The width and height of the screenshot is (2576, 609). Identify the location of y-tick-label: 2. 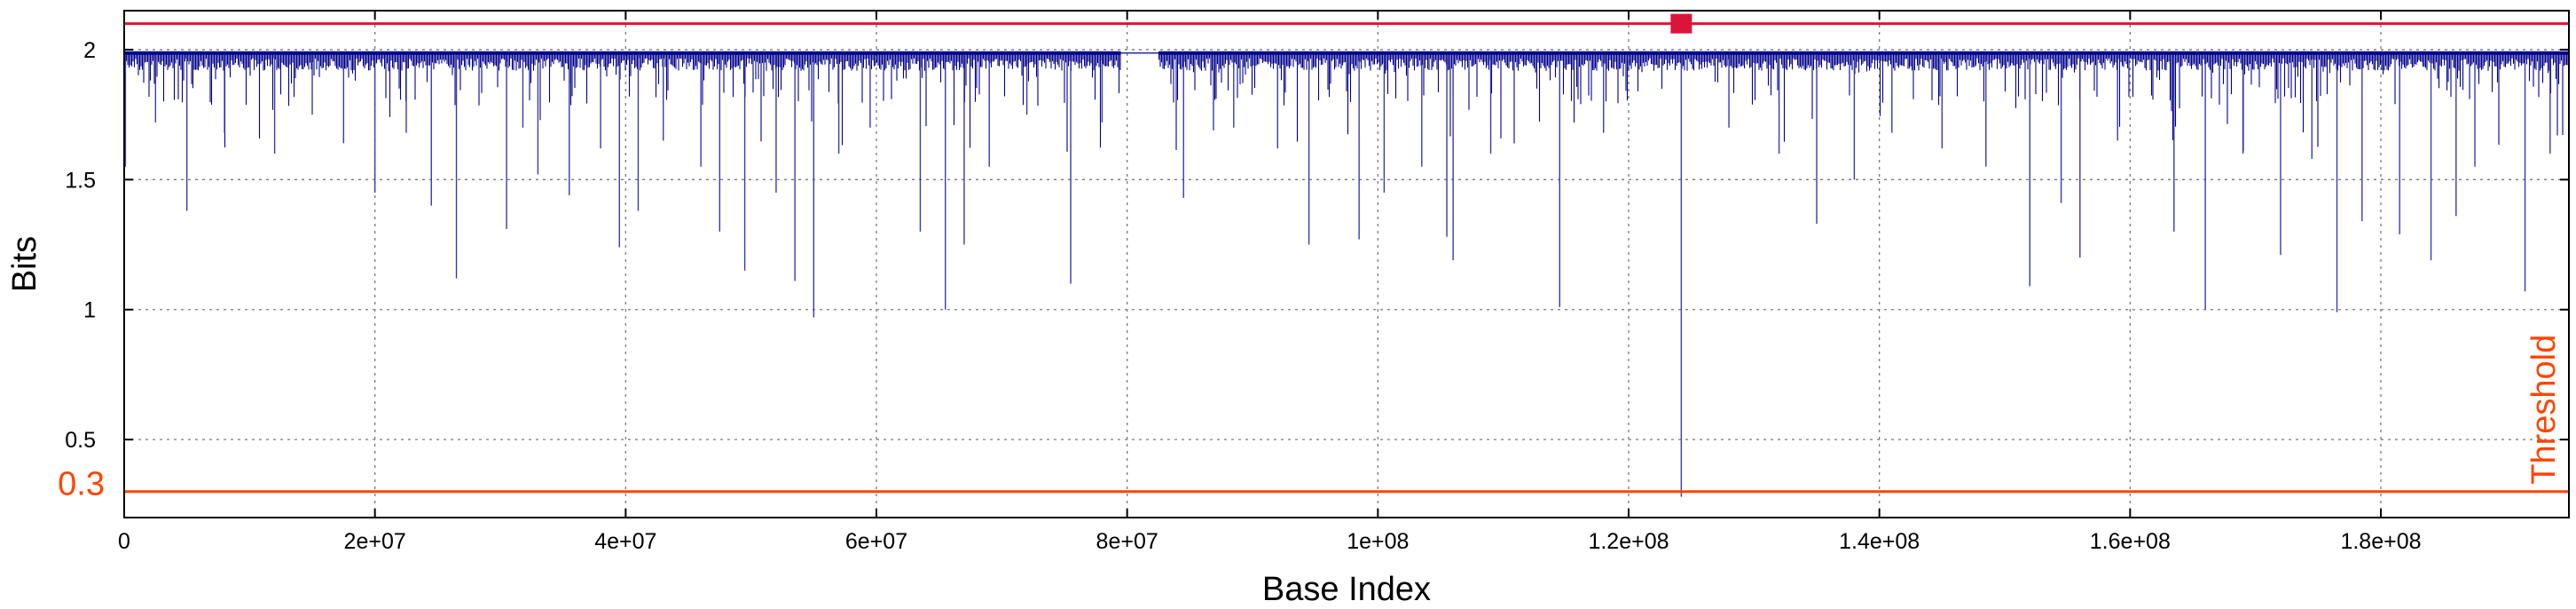
(89, 50).